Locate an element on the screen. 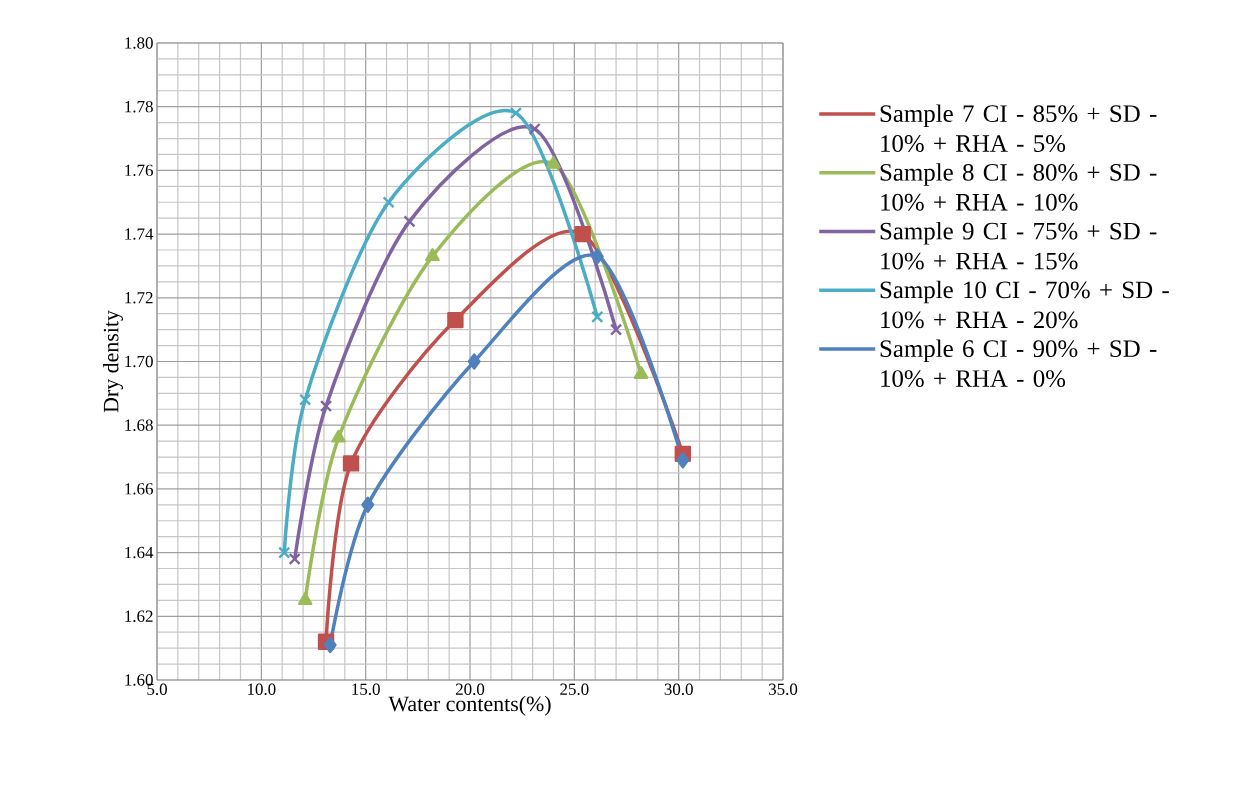 This screenshot has width=1248, height=799. x-axis-title: Water contents(%) is located at coordinates (469, 705).